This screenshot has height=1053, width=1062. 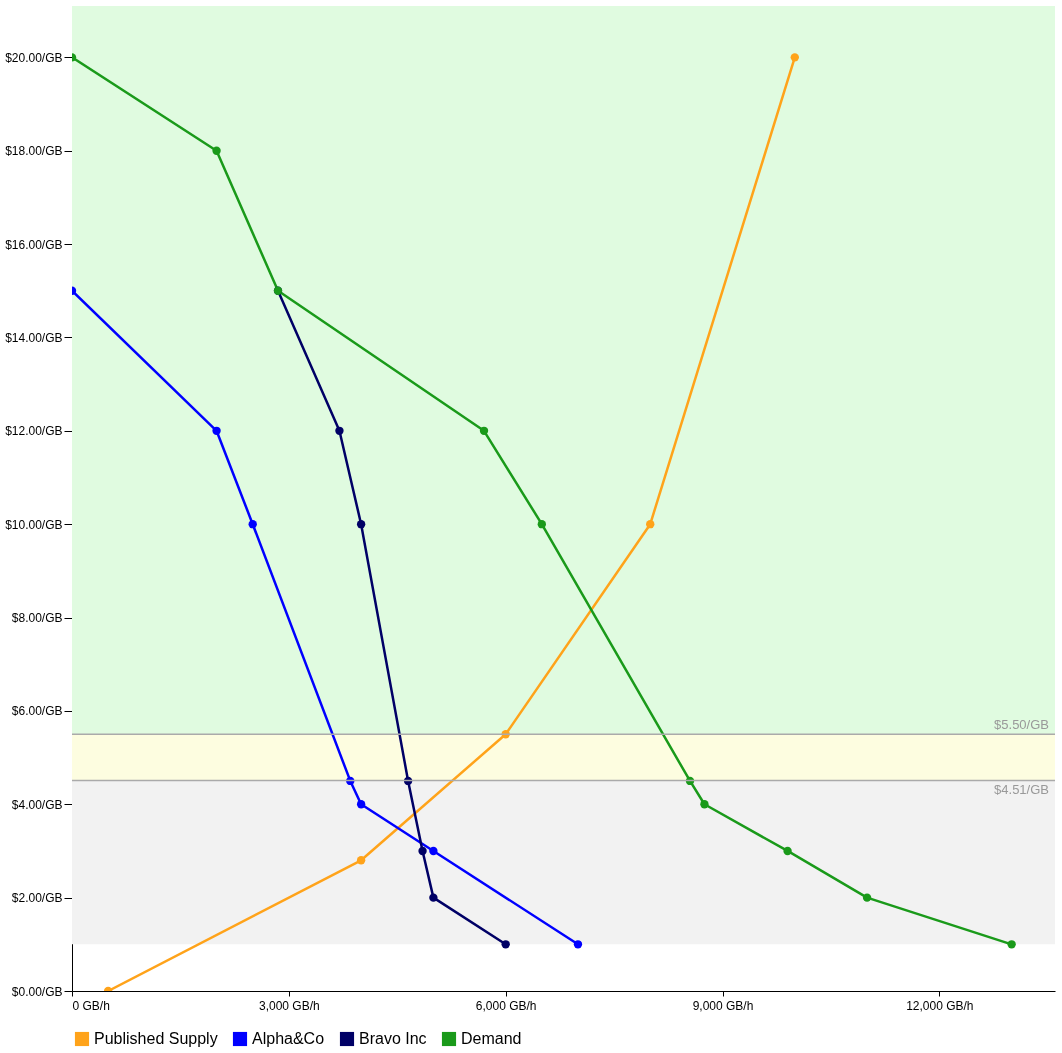 I want to click on y-tick-label: $18.00/GB, so click(x=34, y=151).